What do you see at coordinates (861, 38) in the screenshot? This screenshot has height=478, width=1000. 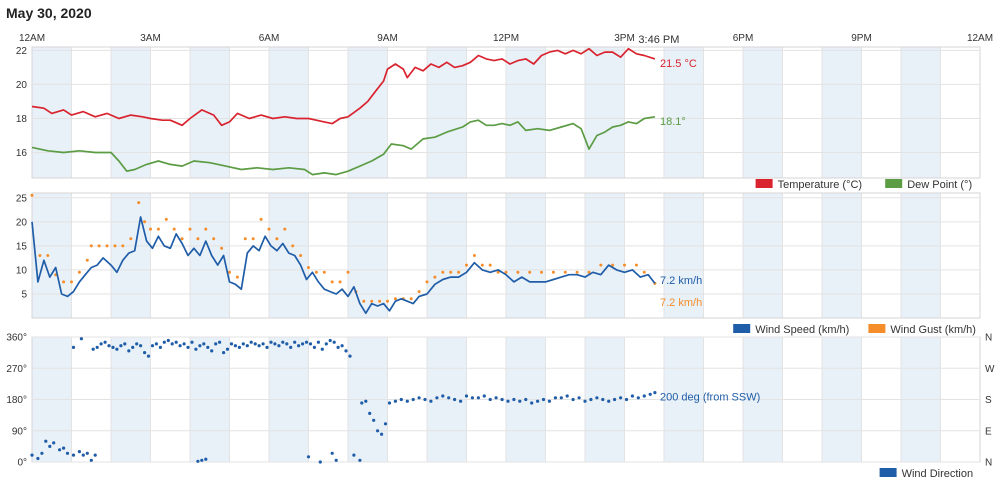 I see `x-tick-label: 9PM` at bounding box center [861, 38].